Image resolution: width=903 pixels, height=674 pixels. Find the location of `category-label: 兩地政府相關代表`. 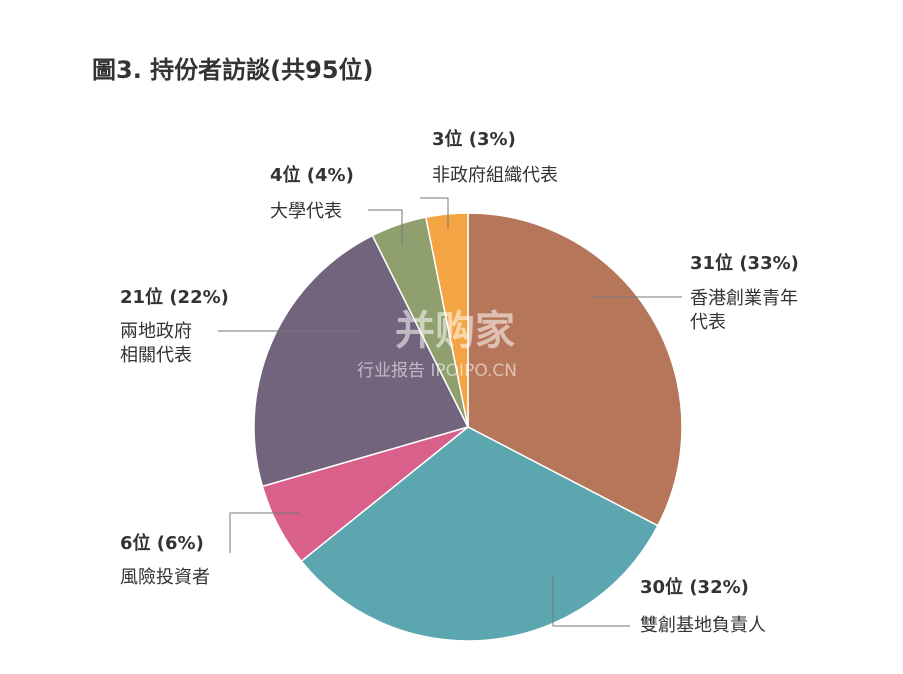

category-label: 兩地政府相關代表 is located at coordinates (156, 343).